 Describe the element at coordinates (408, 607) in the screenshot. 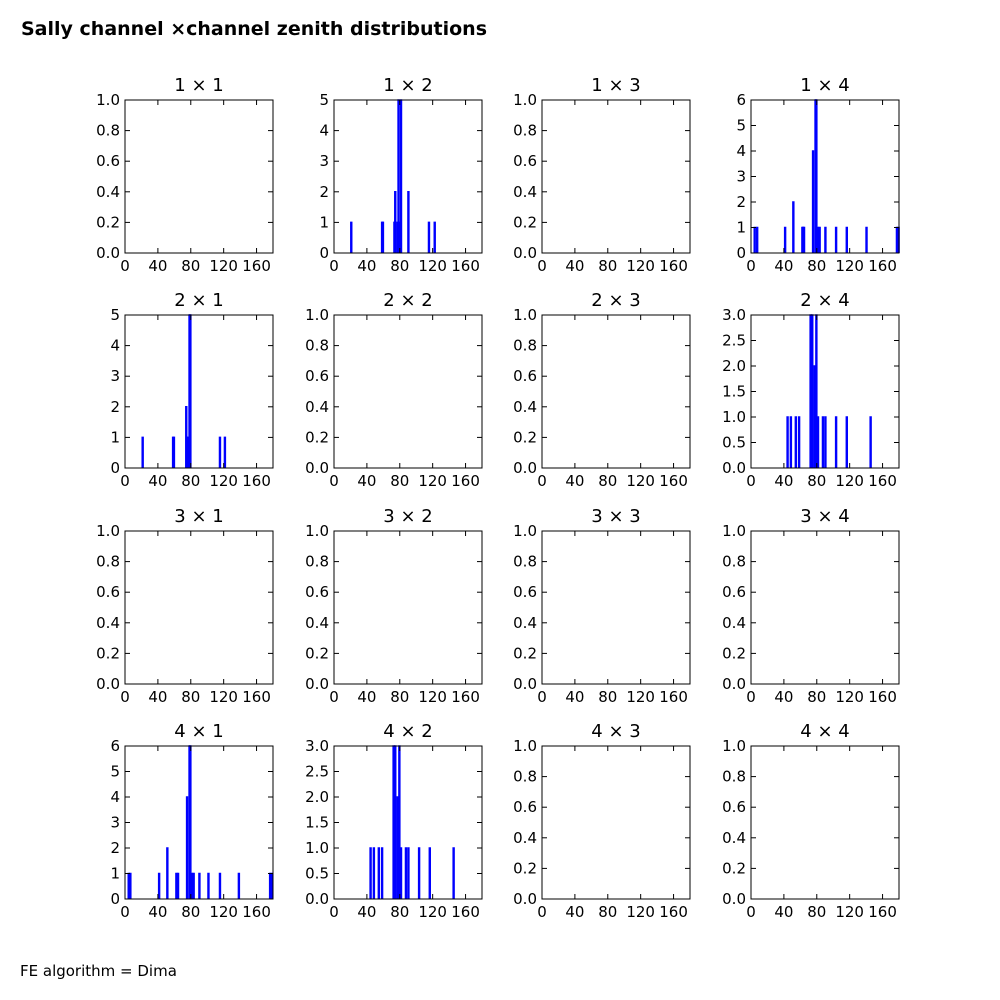

I see `axes-frame` at that location.